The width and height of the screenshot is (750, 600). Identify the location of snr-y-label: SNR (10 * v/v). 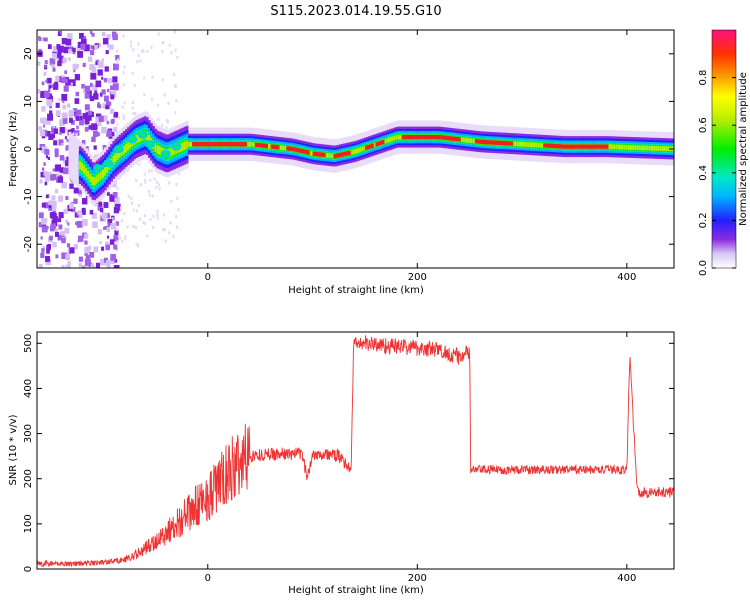
(13, 449).